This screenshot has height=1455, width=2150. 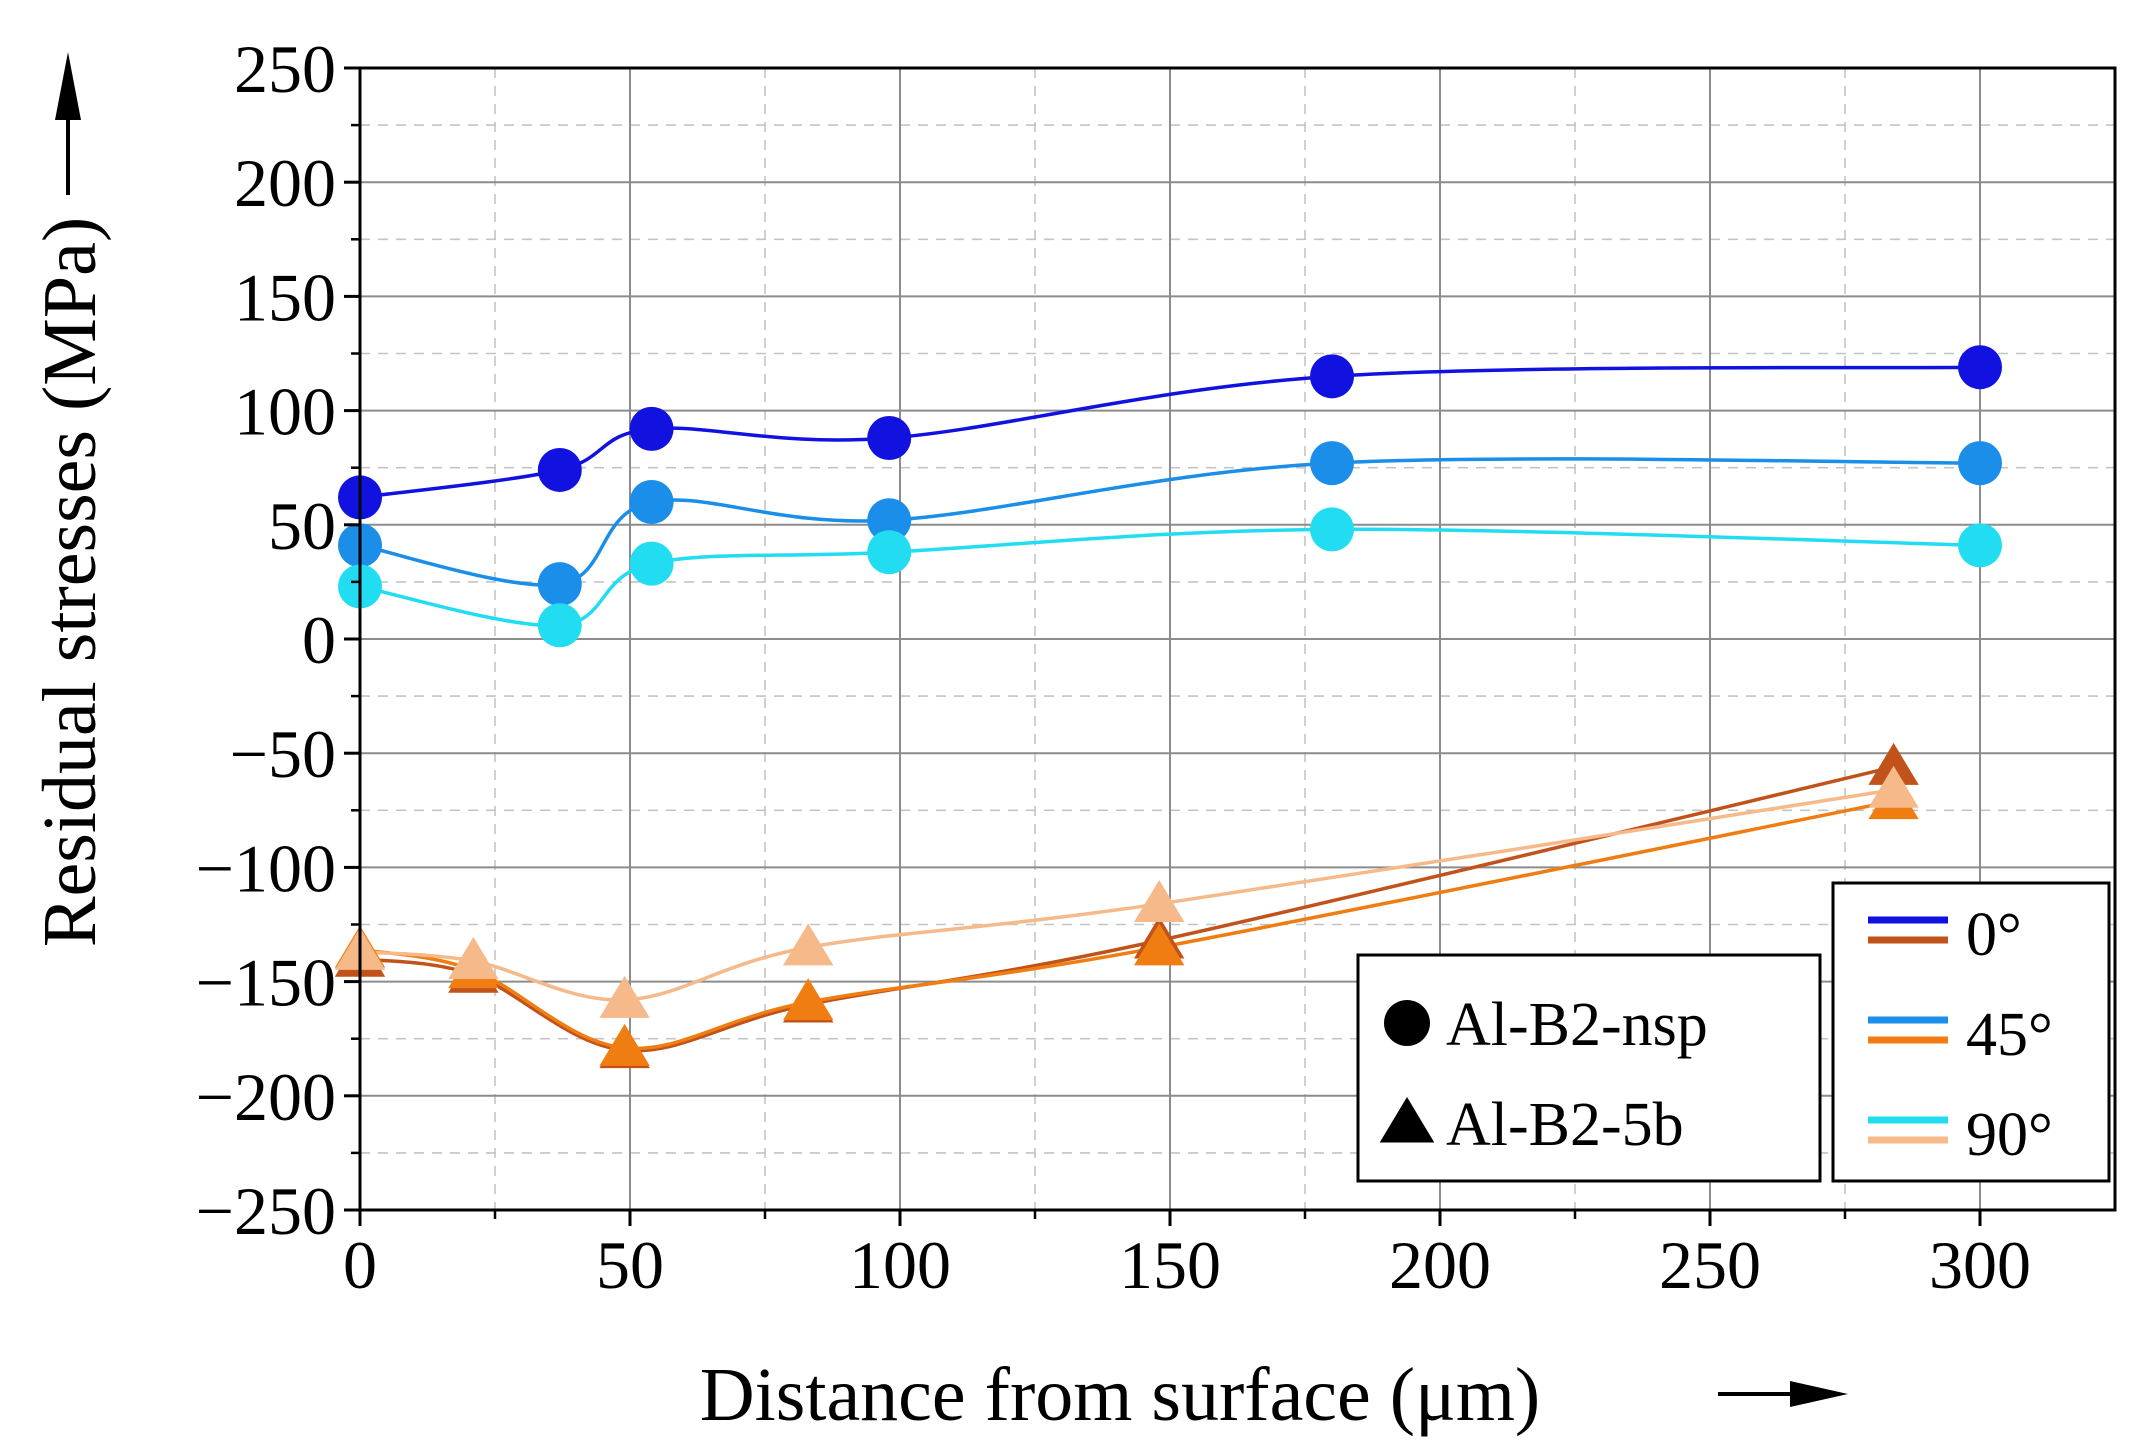 I want to click on y-axis-title: Residual stresses (MPa), so click(x=70, y=582).